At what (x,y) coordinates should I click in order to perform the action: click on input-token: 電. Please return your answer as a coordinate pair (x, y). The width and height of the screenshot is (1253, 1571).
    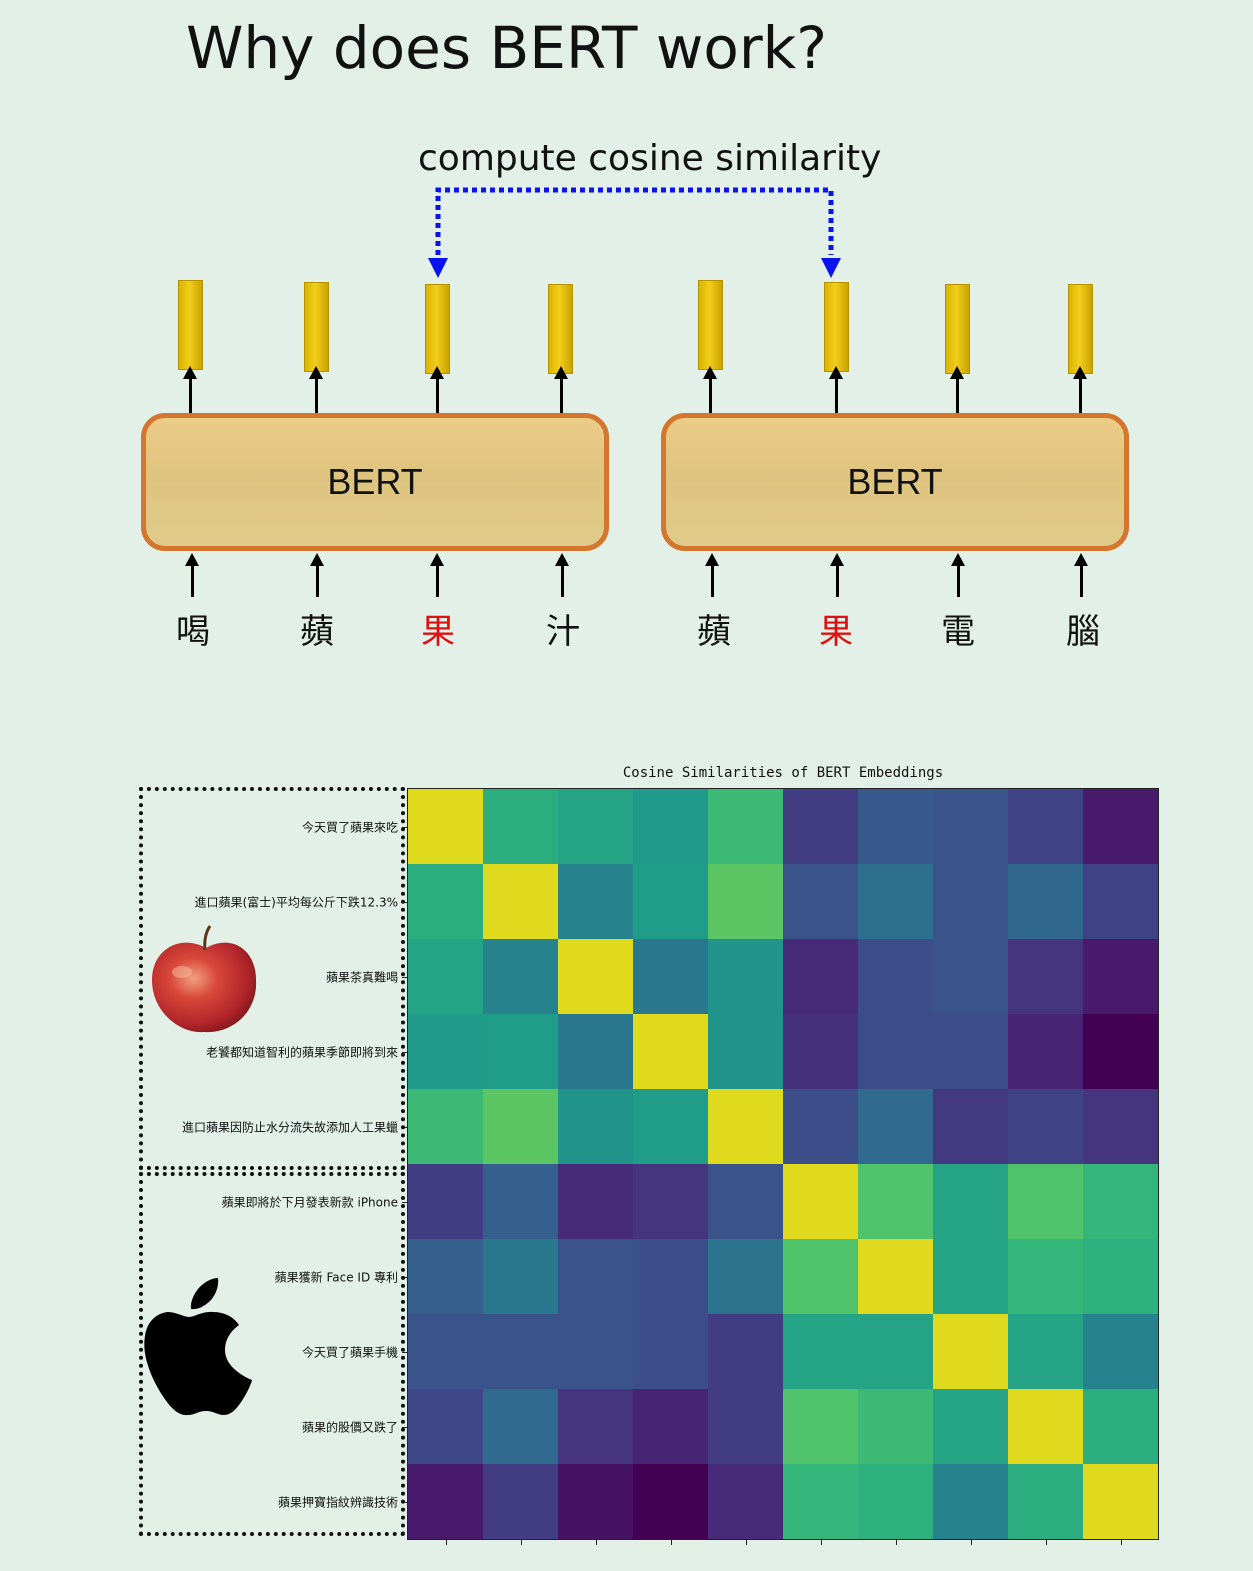
    Looking at the image, I should click on (958, 632).